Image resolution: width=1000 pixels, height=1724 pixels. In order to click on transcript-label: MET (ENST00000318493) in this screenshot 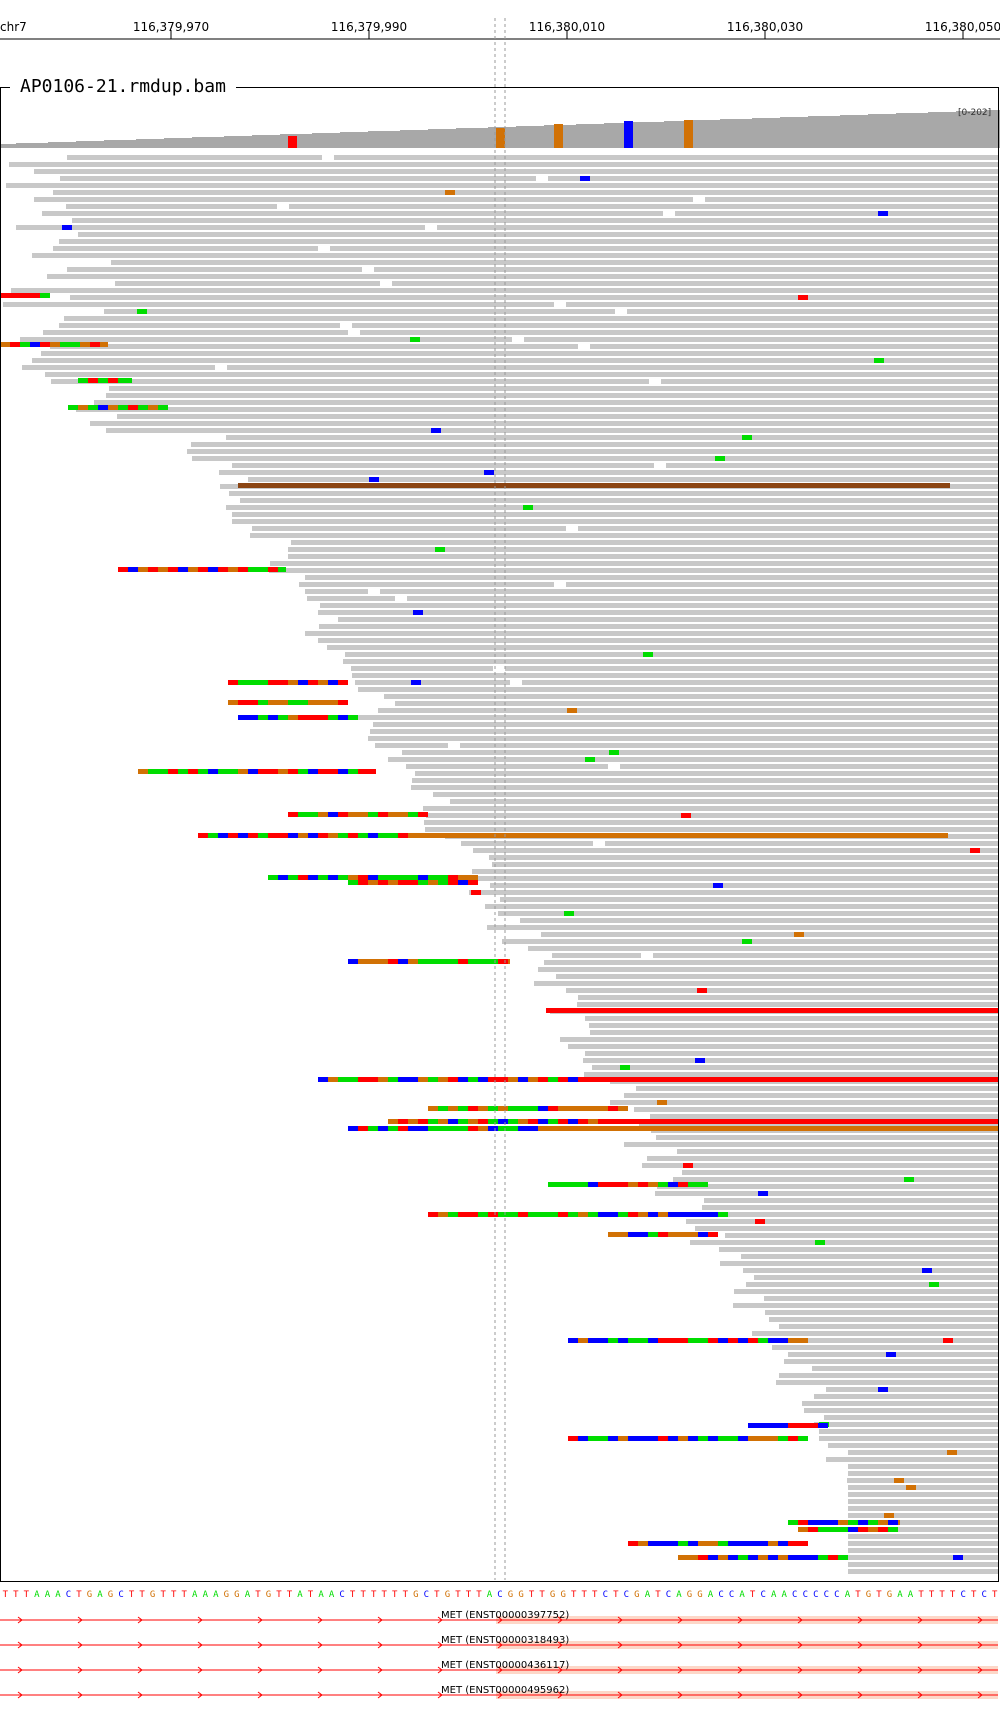, I will do `click(505, 1640)`.